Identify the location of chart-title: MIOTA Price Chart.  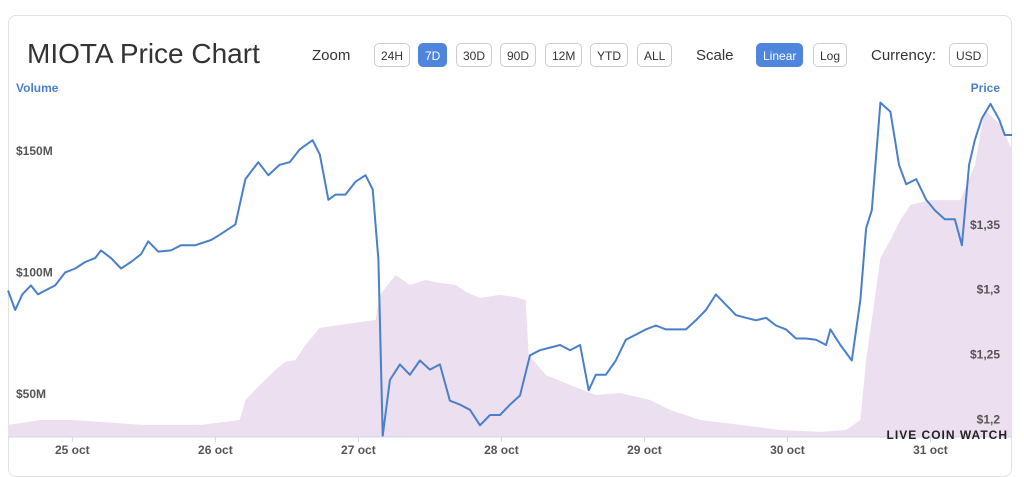
(143, 53).